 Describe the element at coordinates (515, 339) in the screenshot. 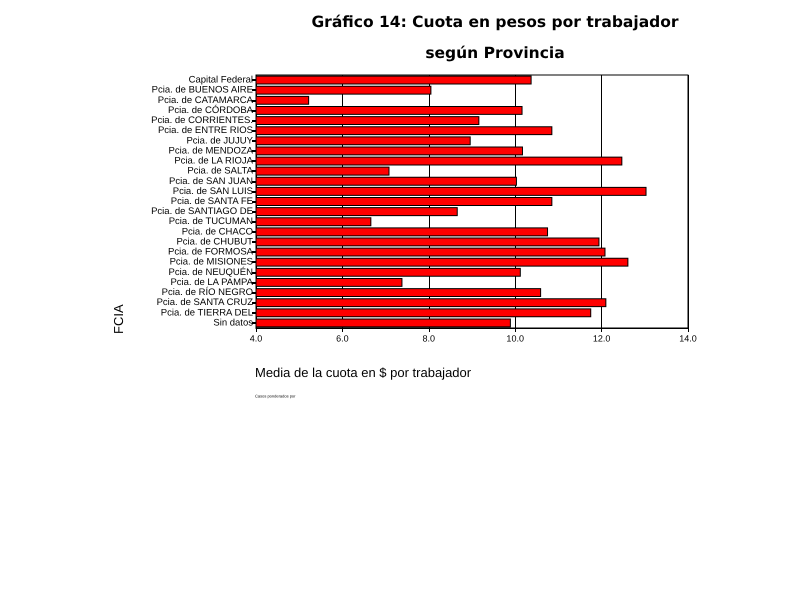

I see `x-tick-label: 10.0` at that location.